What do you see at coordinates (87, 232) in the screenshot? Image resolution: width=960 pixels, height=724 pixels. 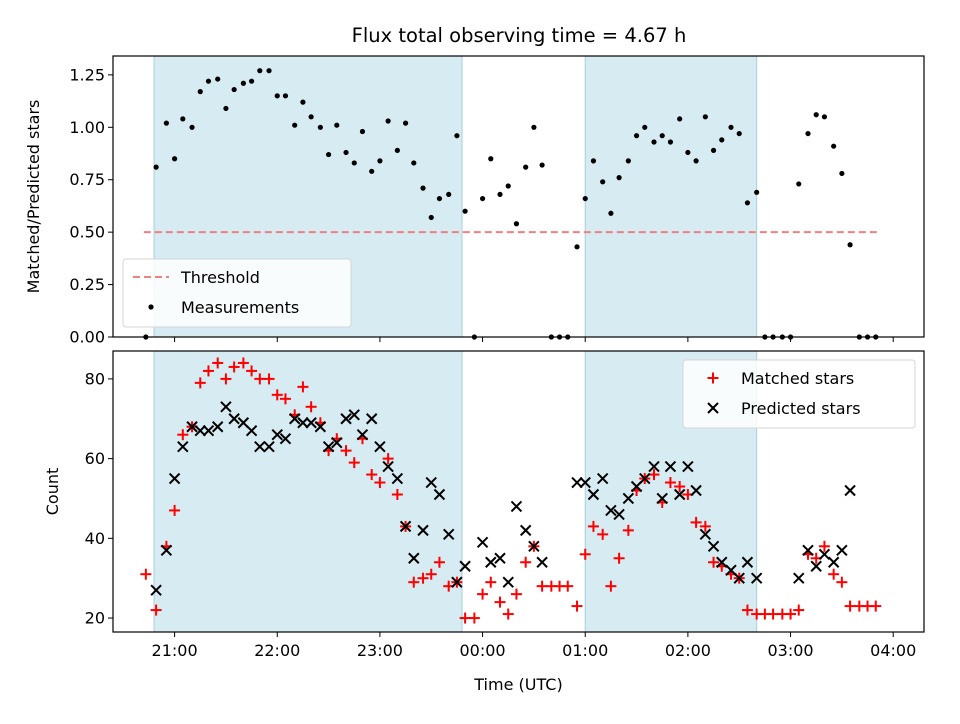 I see `y-tick-label: 0.50` at bounding box center [87, 232].